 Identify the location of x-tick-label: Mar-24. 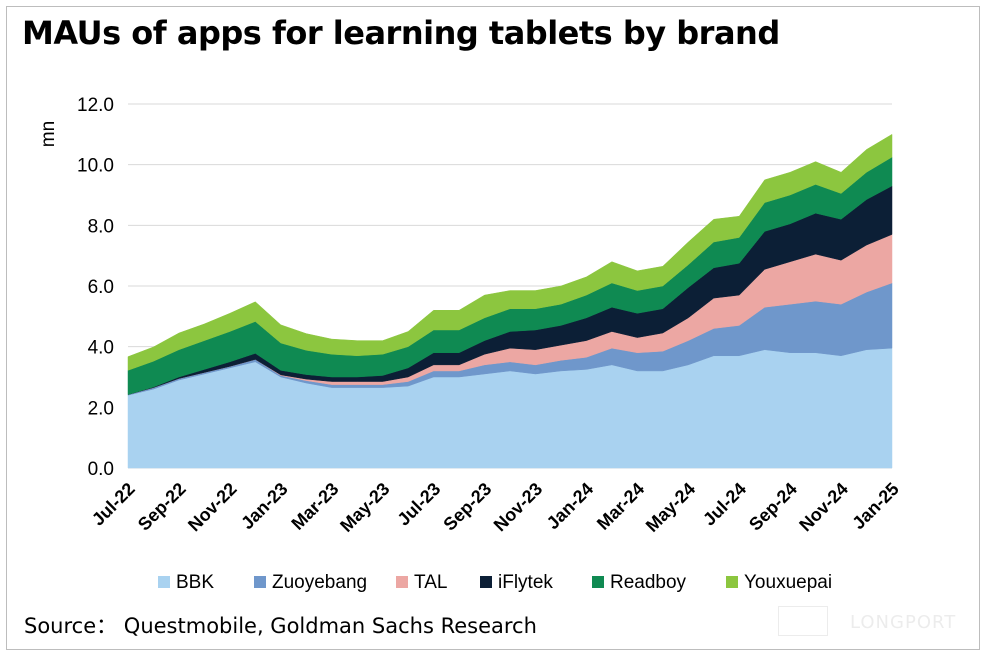
(620, 506).